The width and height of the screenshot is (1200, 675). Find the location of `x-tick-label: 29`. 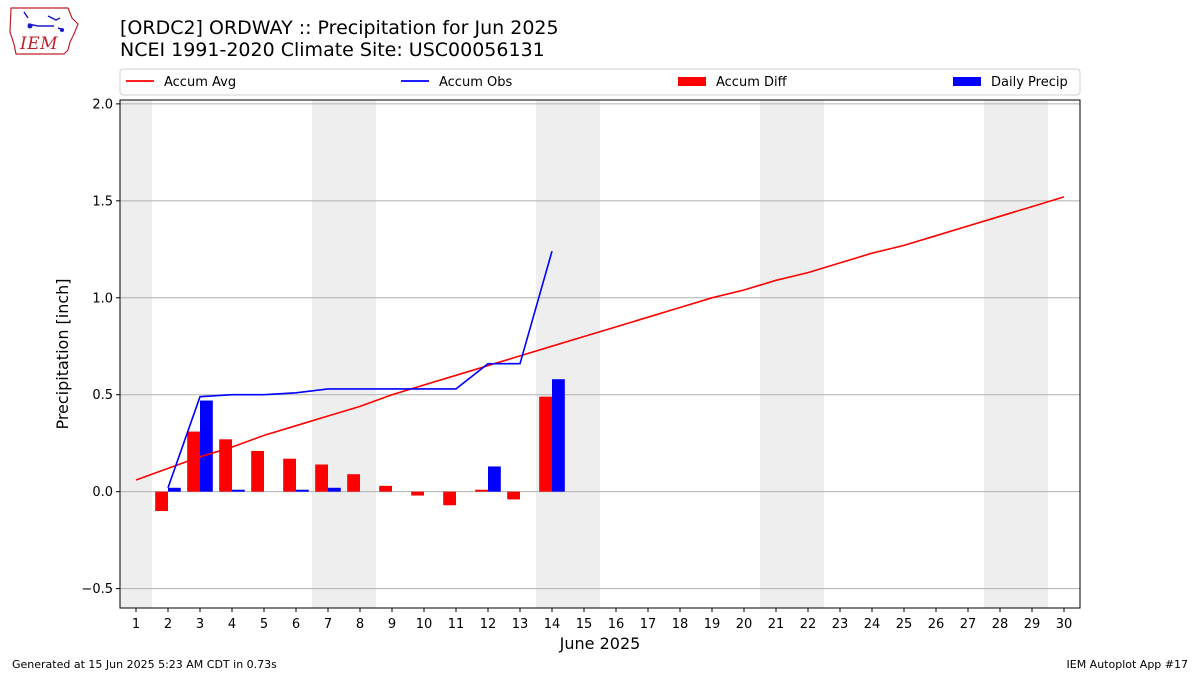

x-tick-label: 29 is located at coordinates (1032, 624).